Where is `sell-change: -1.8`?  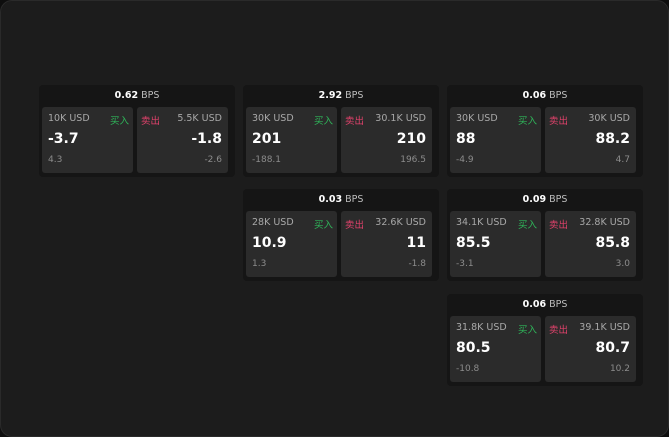 sell-change: -1.8 is located at coordinates (417, 264).